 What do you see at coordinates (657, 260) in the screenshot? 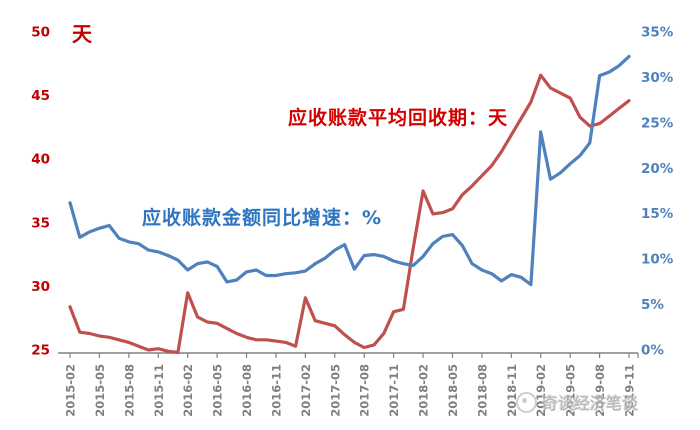
I see `right-axis-tick-label: 10%` at bounding box center [657, 260].